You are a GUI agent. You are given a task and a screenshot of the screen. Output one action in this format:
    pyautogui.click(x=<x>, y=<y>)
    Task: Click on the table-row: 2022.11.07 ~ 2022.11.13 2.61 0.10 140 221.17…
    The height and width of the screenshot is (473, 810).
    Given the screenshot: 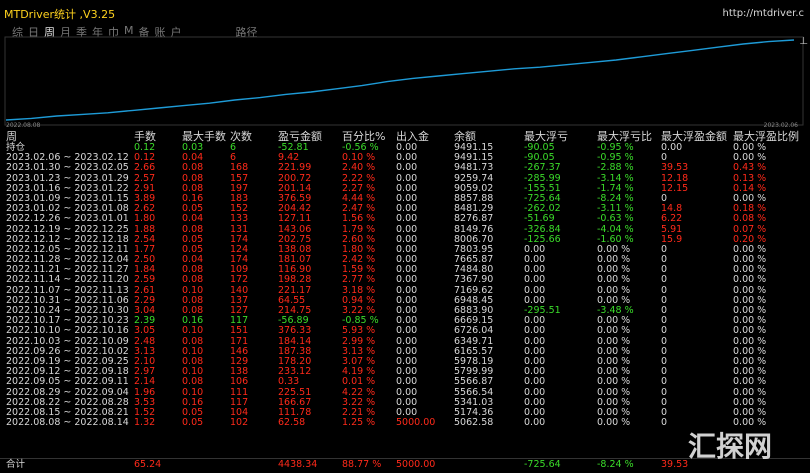 What is the action you would take?
    pyautogui.click(x=405, y=290)
    